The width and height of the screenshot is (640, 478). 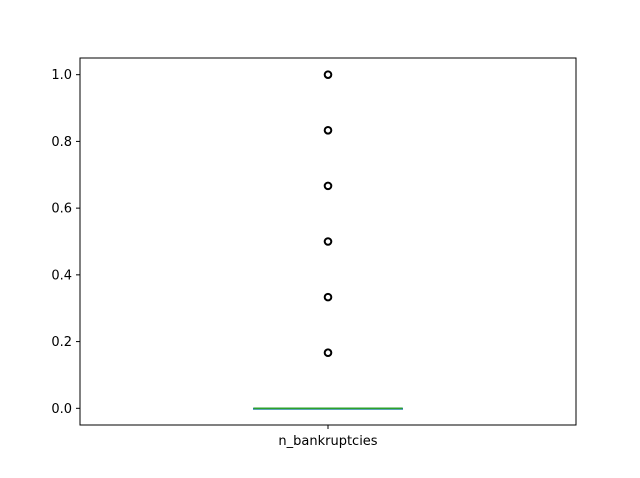 I want to click on y-tick-label: 0.0, so click(x=61, y=409).